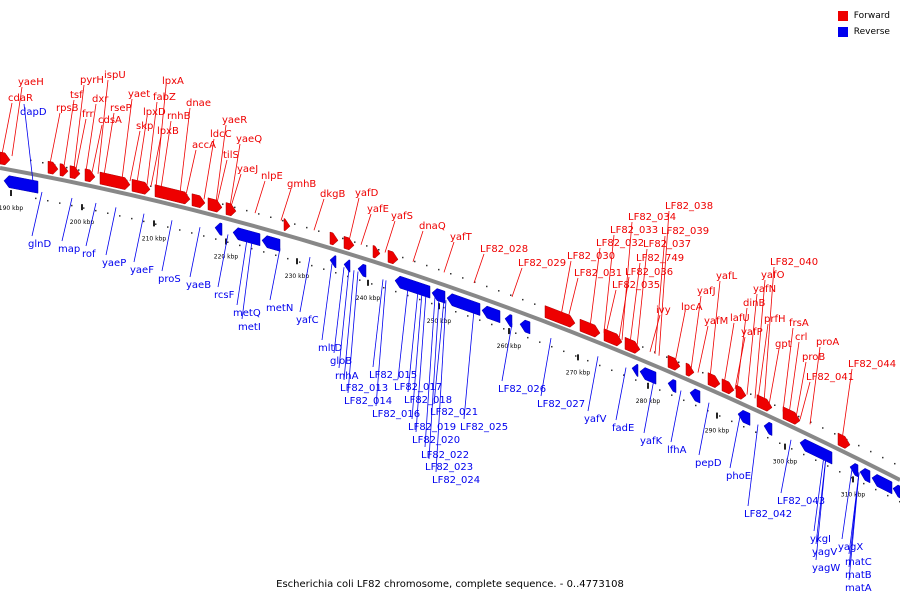  Describe the element at coordinates (436, 440) in the screenshot. I see `gene-label-lf82-020: LF82_020` at that location.